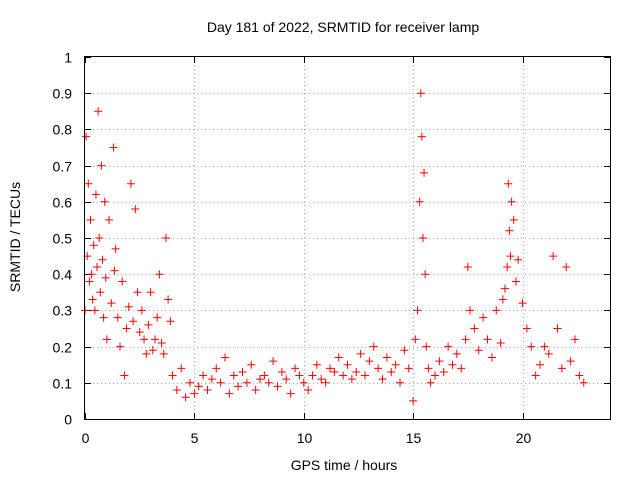 This screenshot has width=640, height=480. I want to click on x-tick-label: 20, so click(524, 438).